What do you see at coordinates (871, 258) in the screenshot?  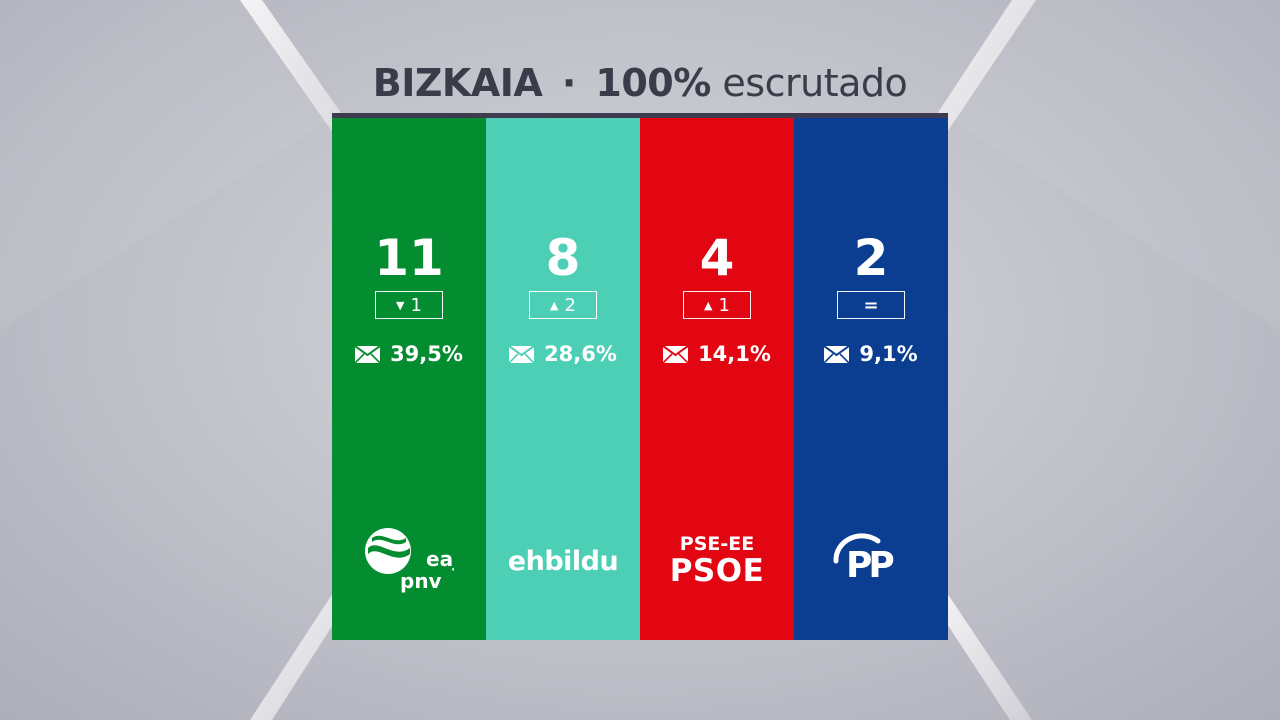 I see `seat-count: 2` at bounding box center [871, 258].